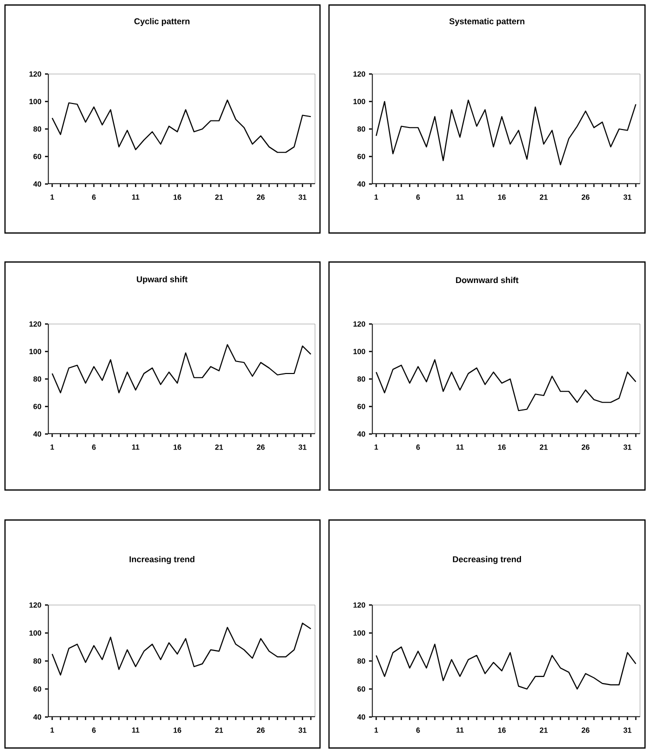 The image size is (650, 753). What do you see at coordinates (162, 280) in the screenshot?
I see `chart-title: Upward shift` at bounding box center [162, 280].